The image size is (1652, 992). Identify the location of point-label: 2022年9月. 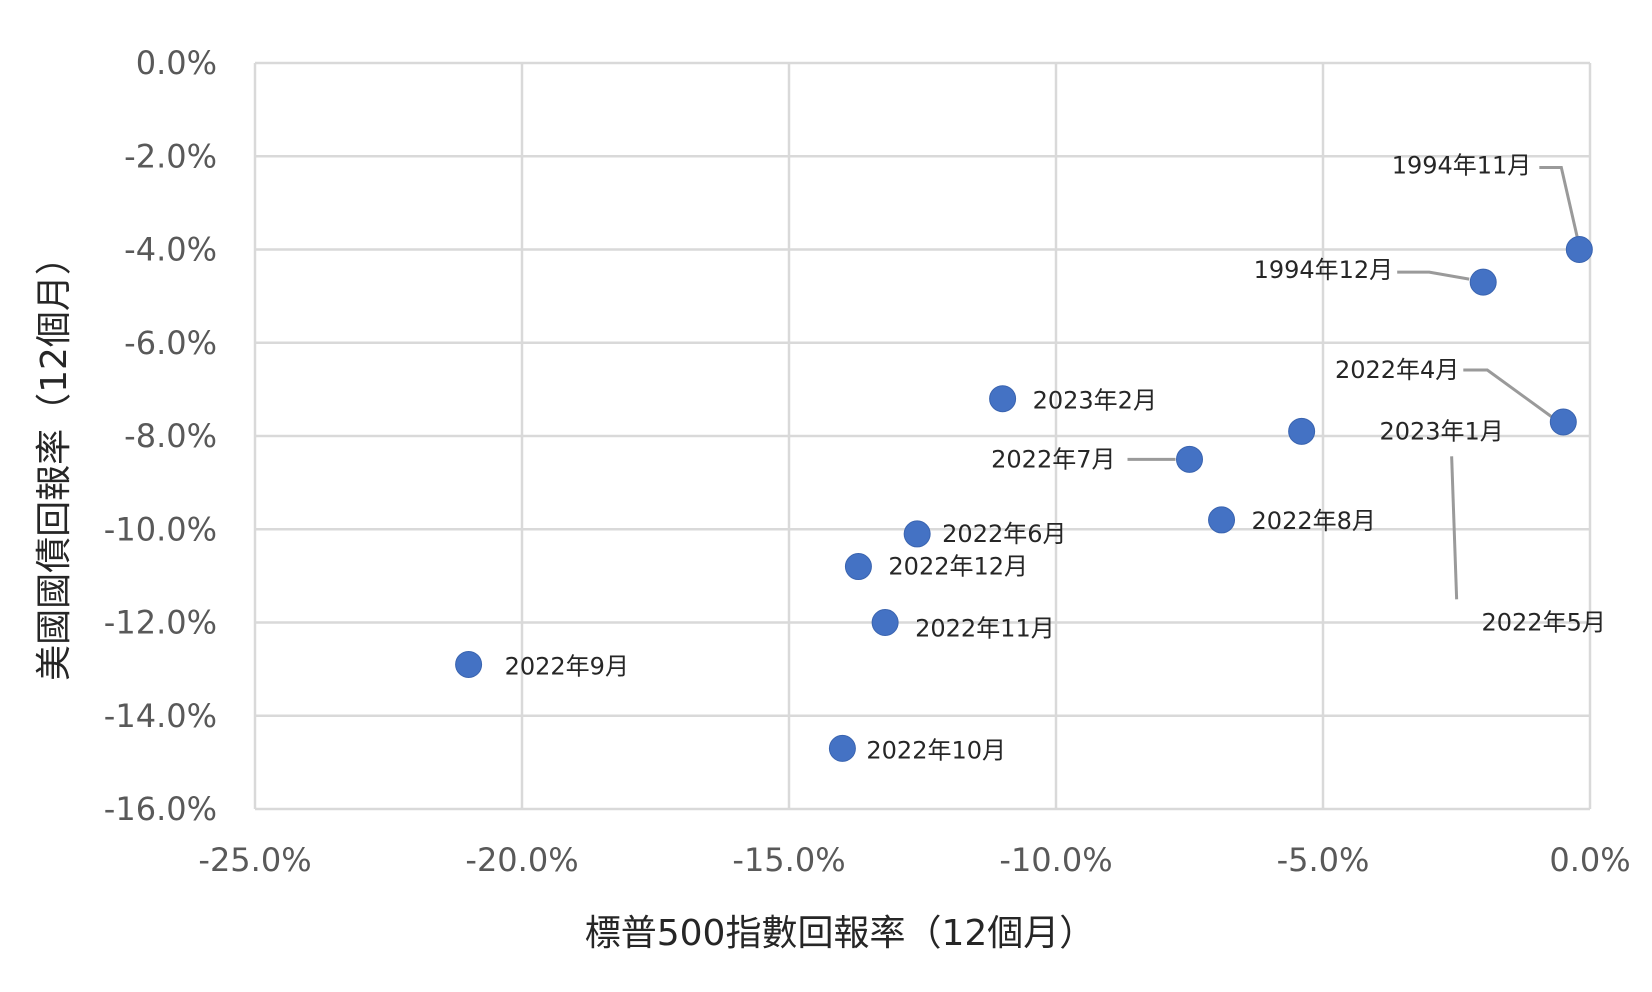
(567, 666).